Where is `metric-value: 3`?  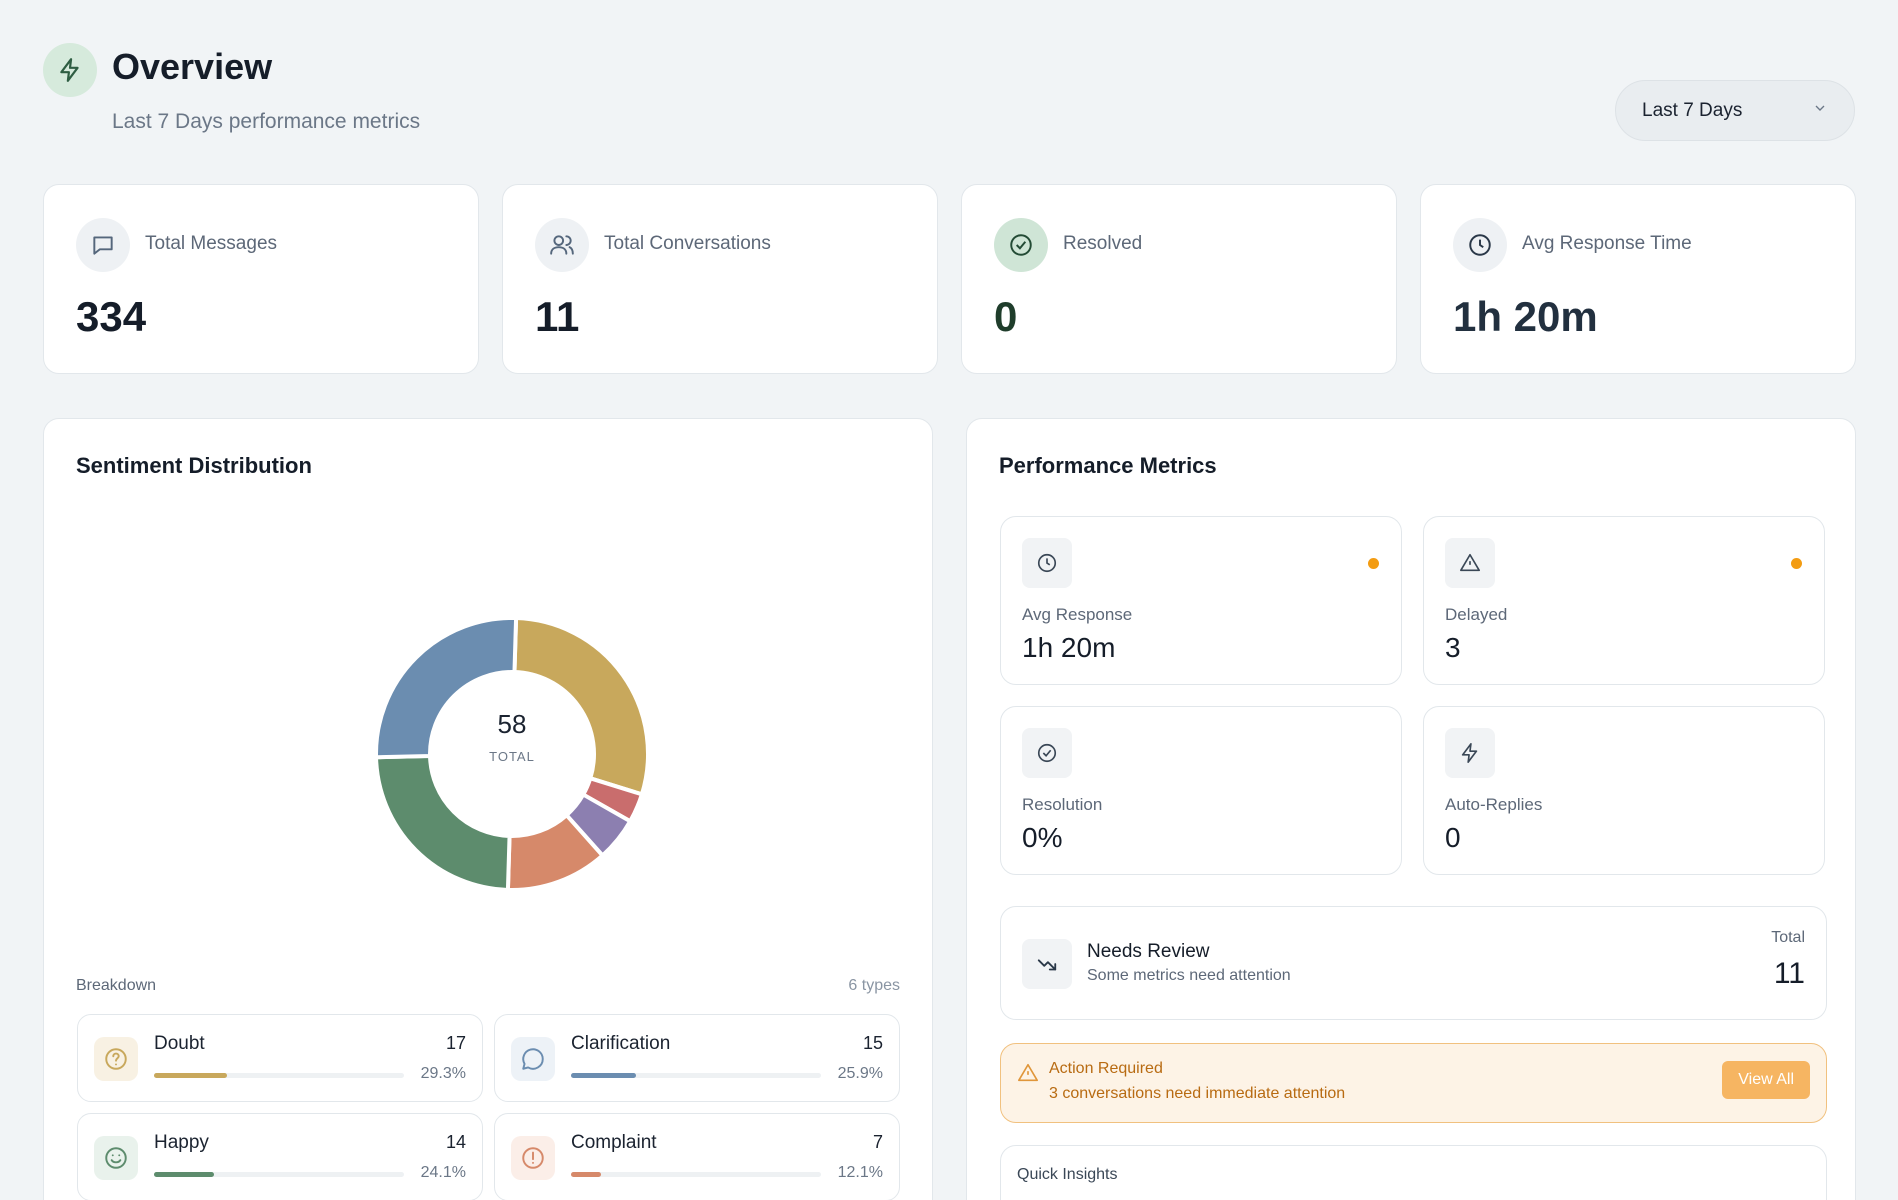
metric-value: 3 is located at coordinates (1453, 647).